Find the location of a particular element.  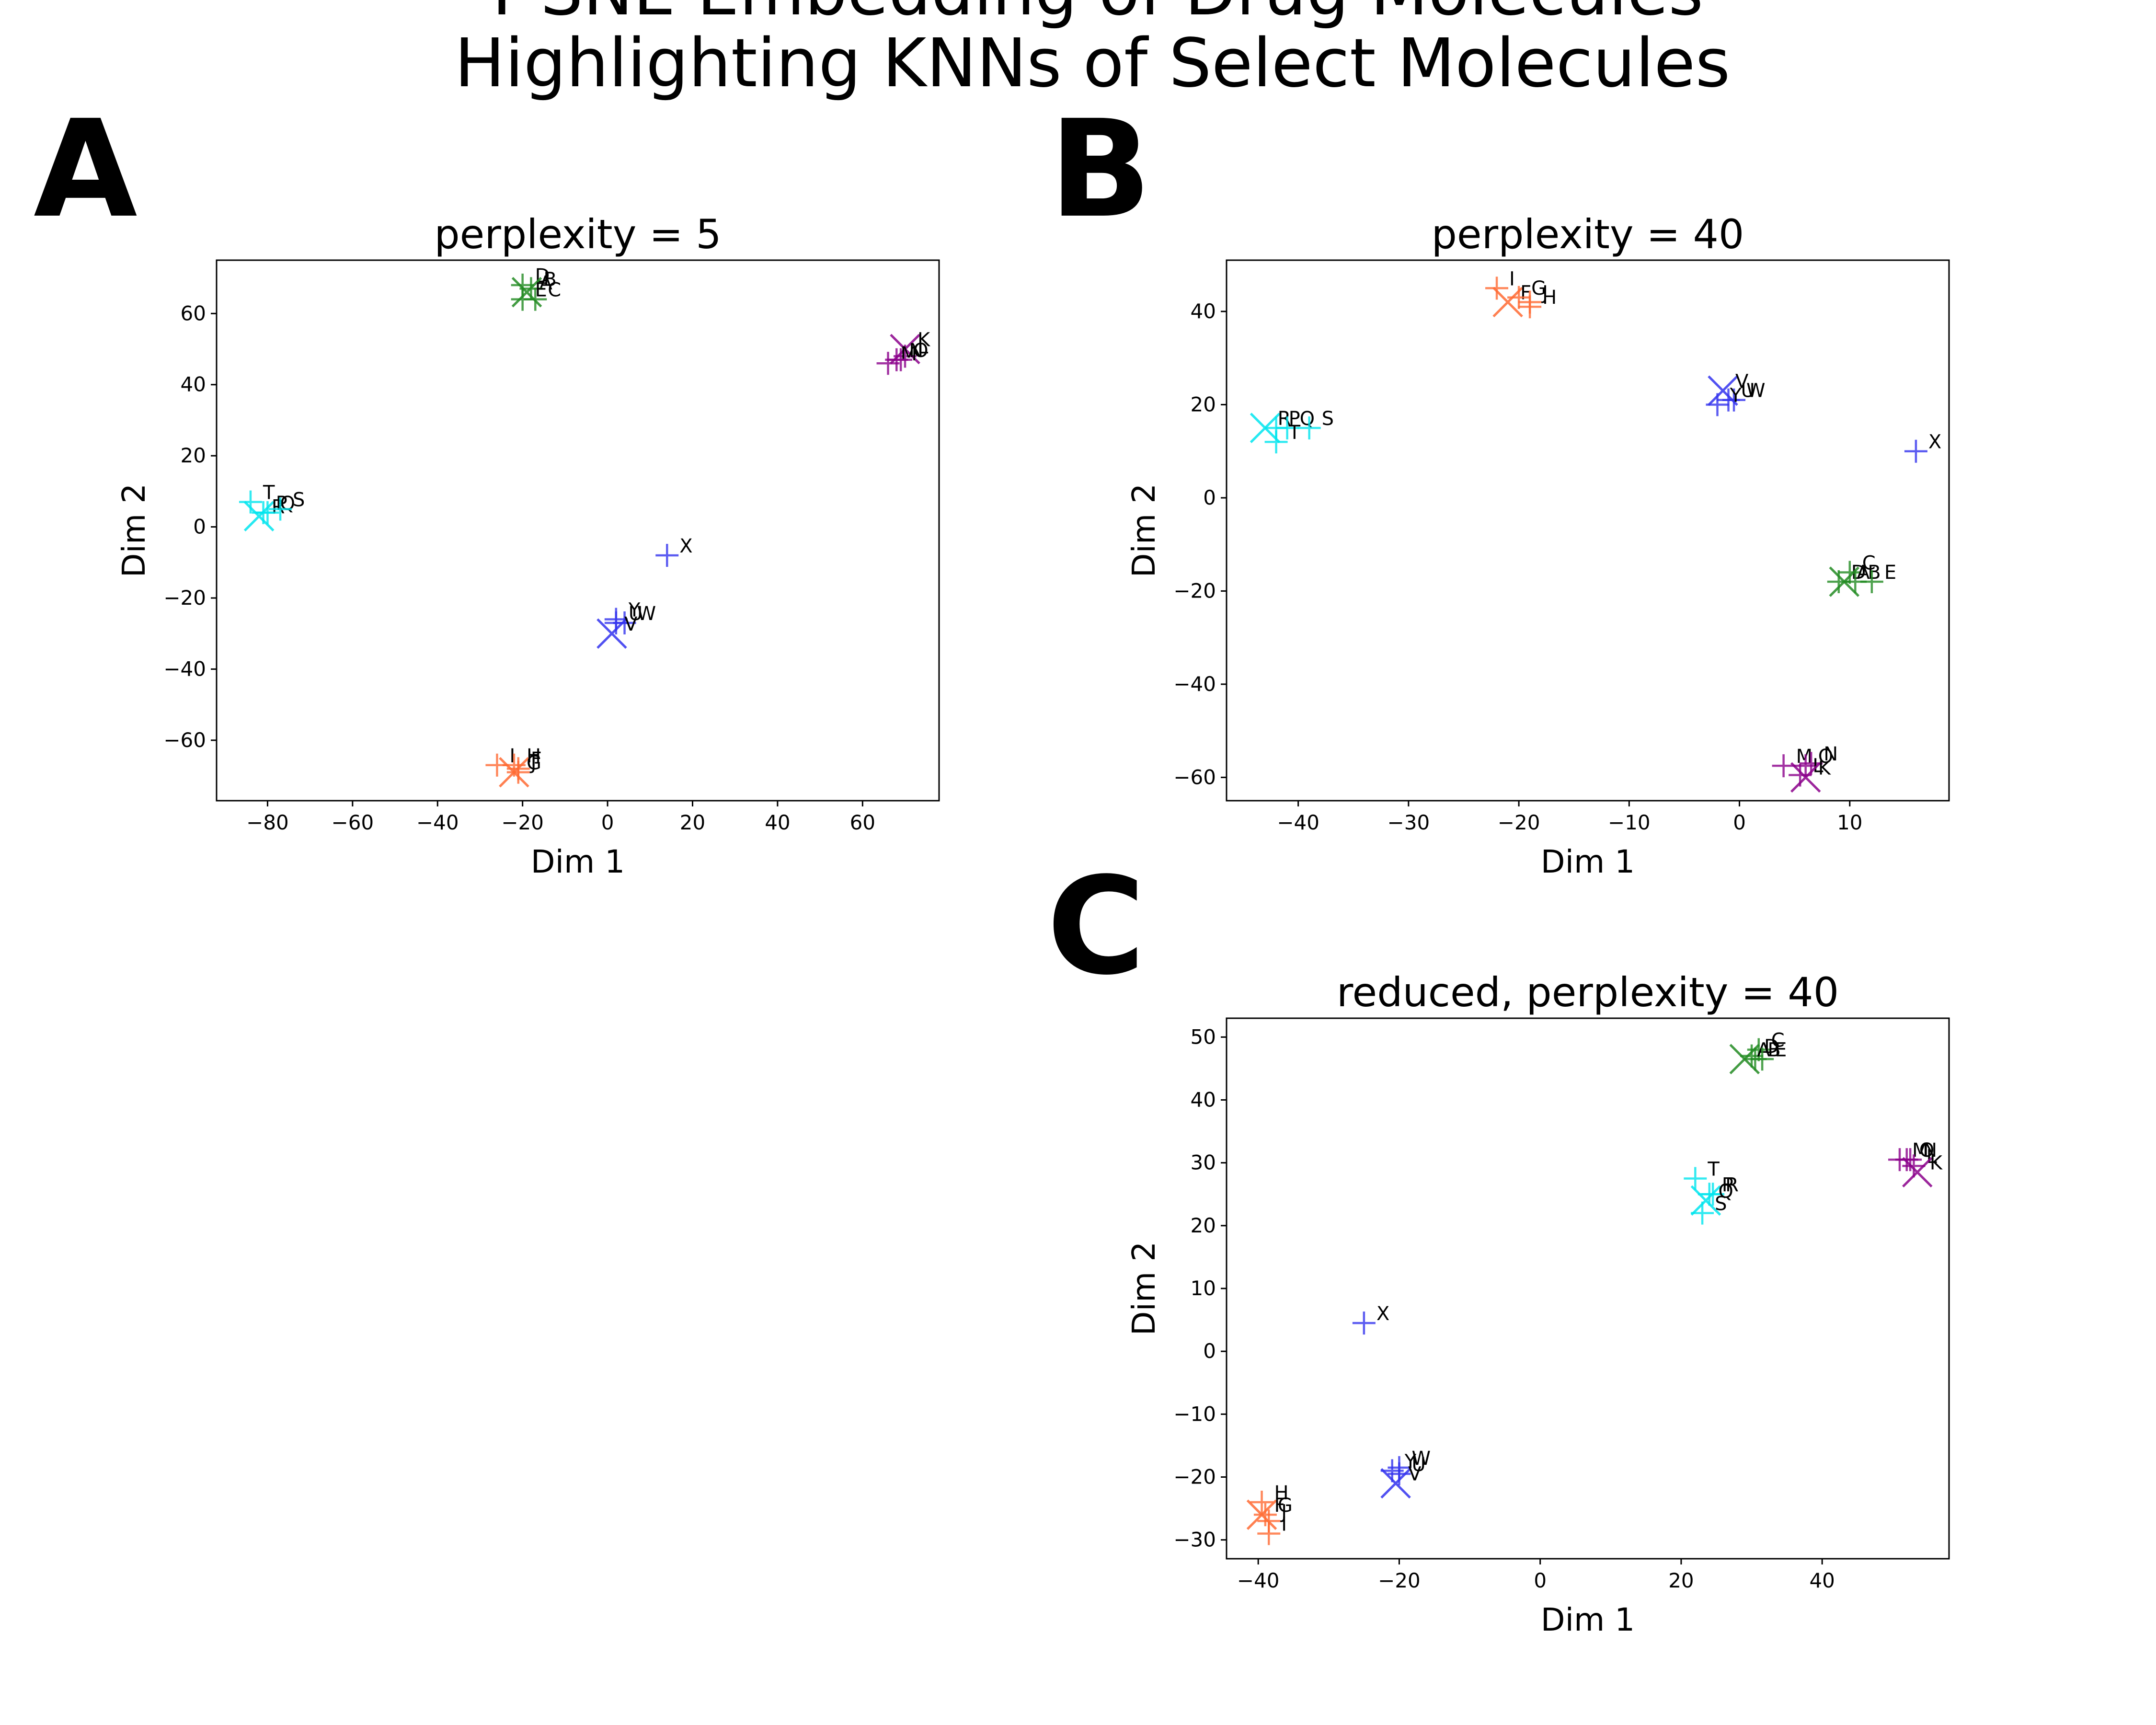

series-group: RPQ ST is located at coordinates (1292, 431).